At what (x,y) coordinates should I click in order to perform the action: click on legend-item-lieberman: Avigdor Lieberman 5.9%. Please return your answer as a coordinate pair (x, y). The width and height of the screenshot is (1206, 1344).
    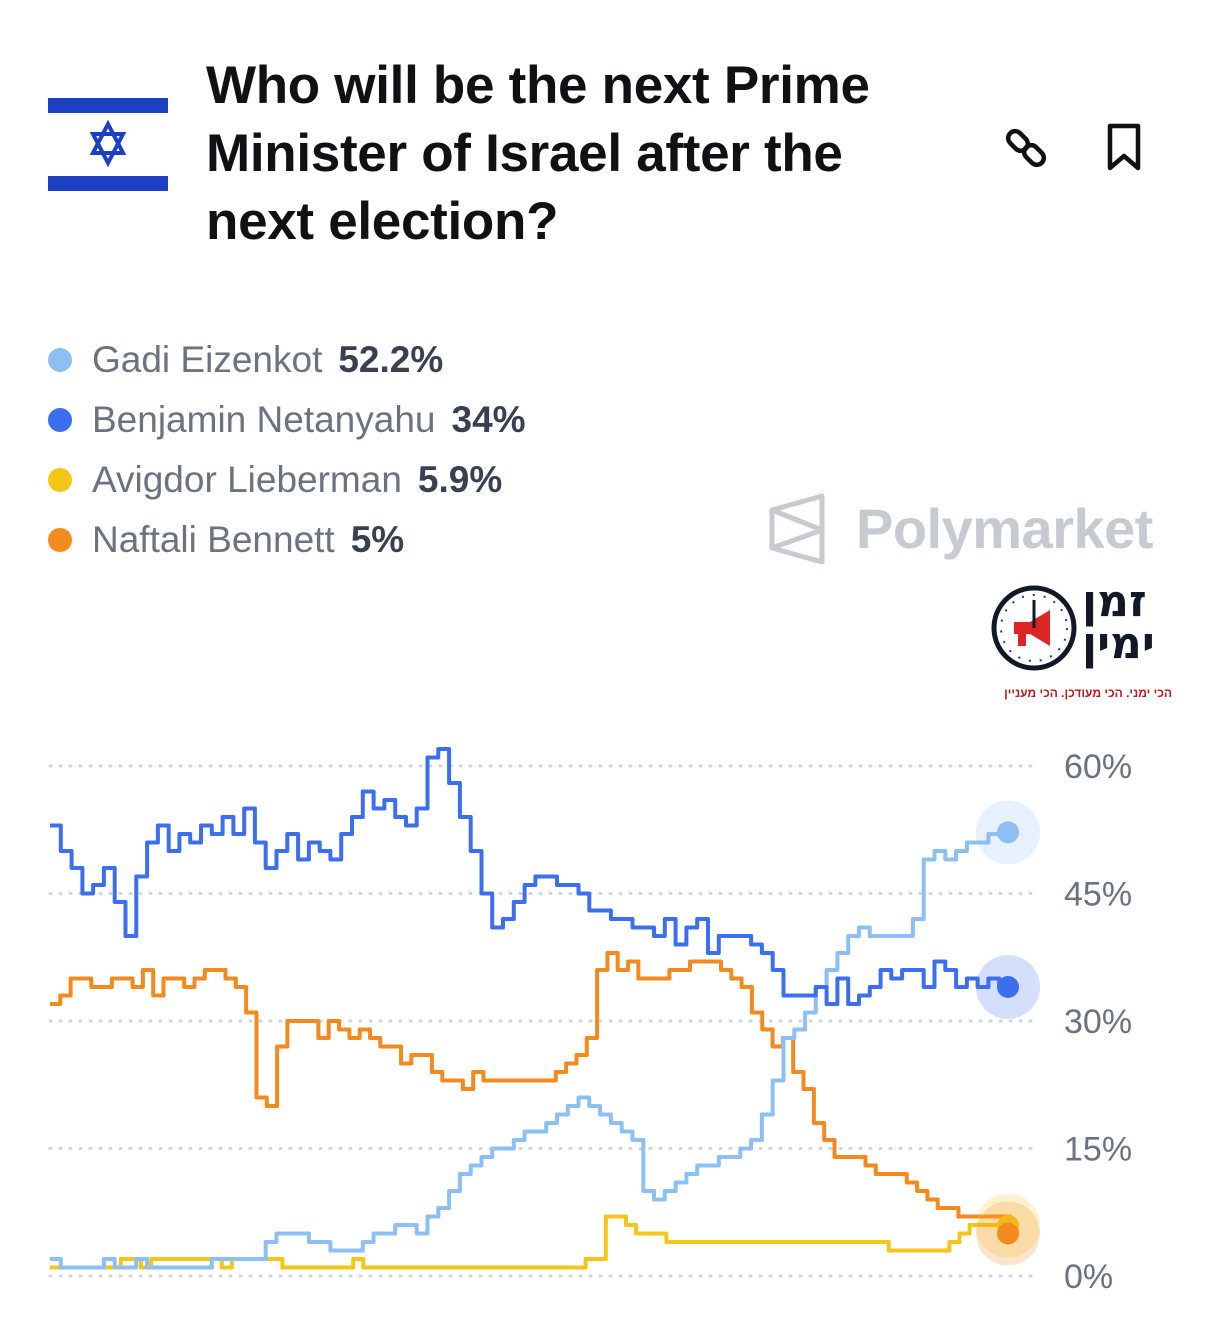
    Looking at the image, I should click on (287, 480).